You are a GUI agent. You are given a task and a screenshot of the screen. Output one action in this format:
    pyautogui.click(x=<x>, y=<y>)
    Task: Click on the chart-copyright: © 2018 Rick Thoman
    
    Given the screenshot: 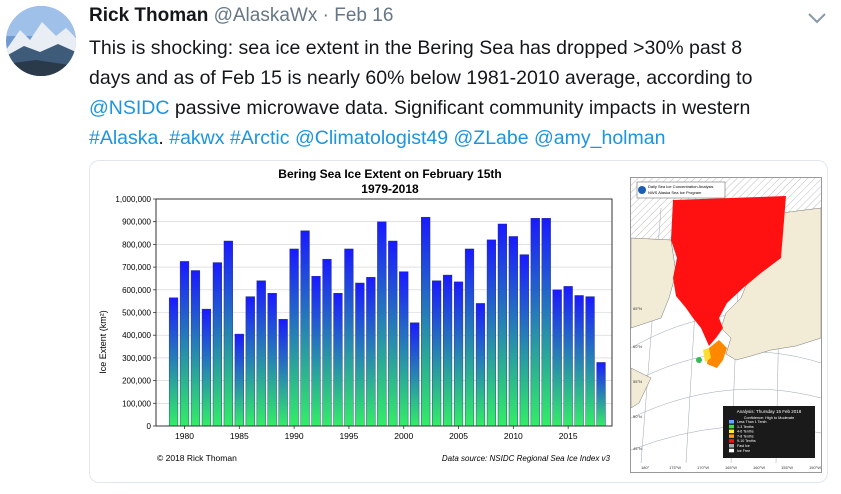 What is the action you would take?
    pyautogui.click(x=197, y=458)
    